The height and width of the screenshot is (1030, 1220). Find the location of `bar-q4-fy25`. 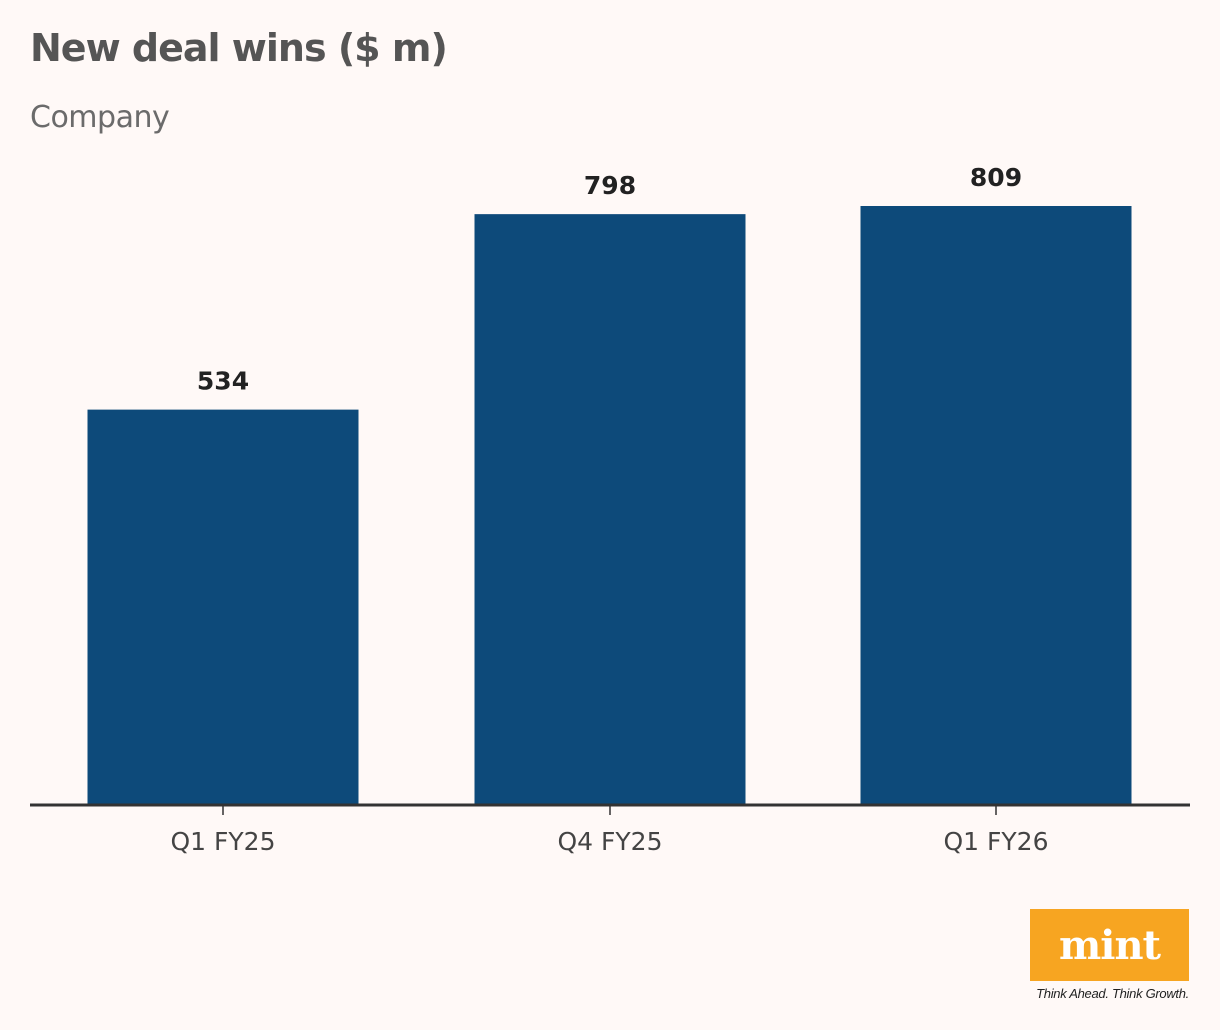

bar-q4-fy25 is located at coordinates (610, 509).